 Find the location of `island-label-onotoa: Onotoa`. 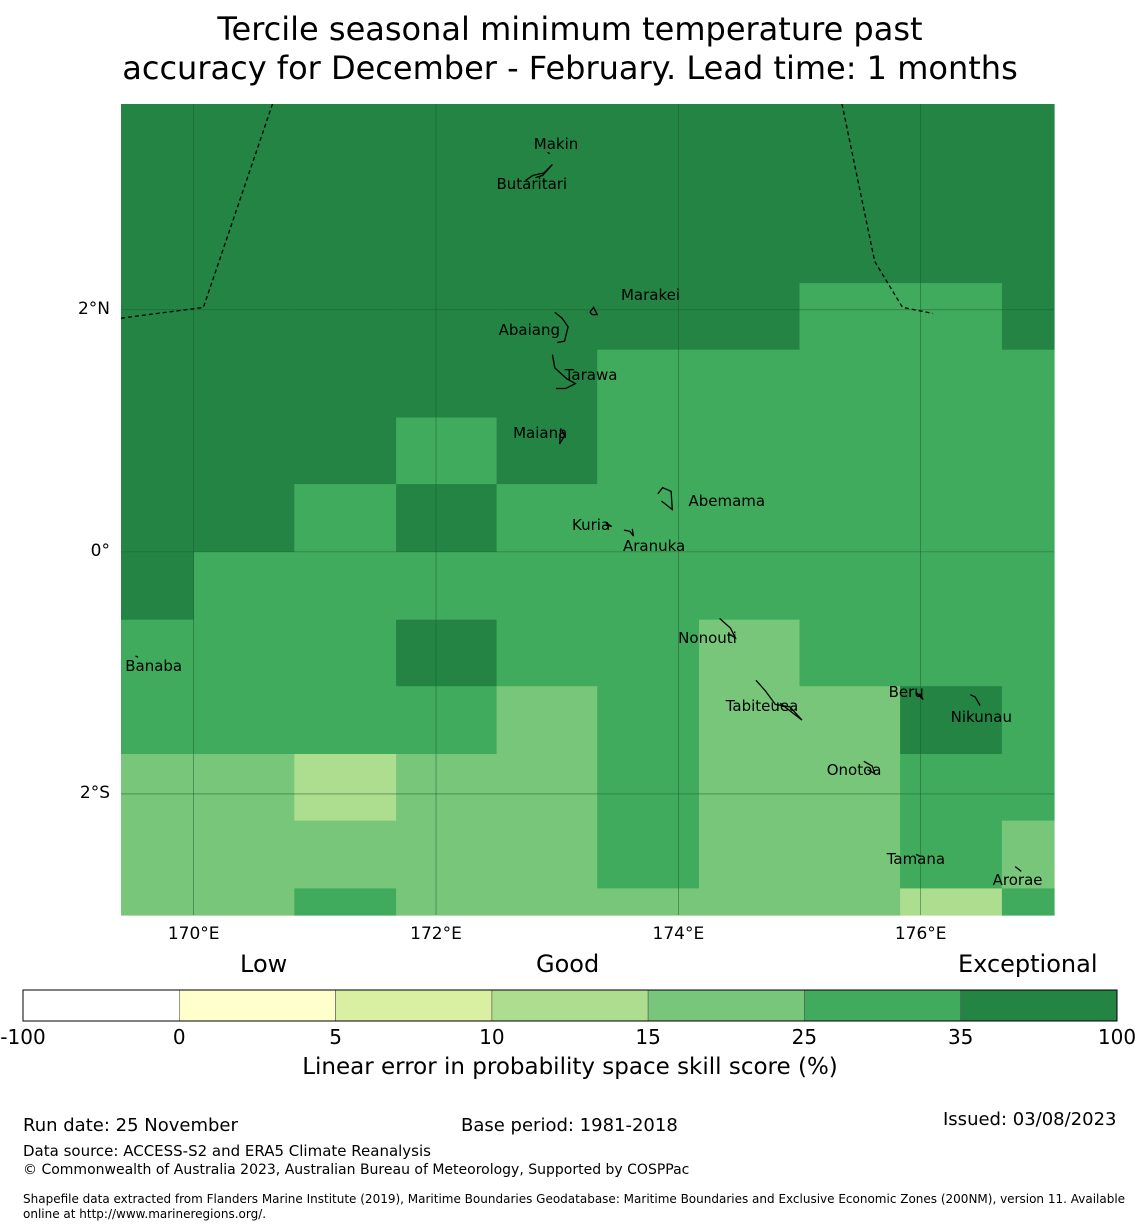

island-label-onotoa: Onotoa is located at coordinates (854, 769).